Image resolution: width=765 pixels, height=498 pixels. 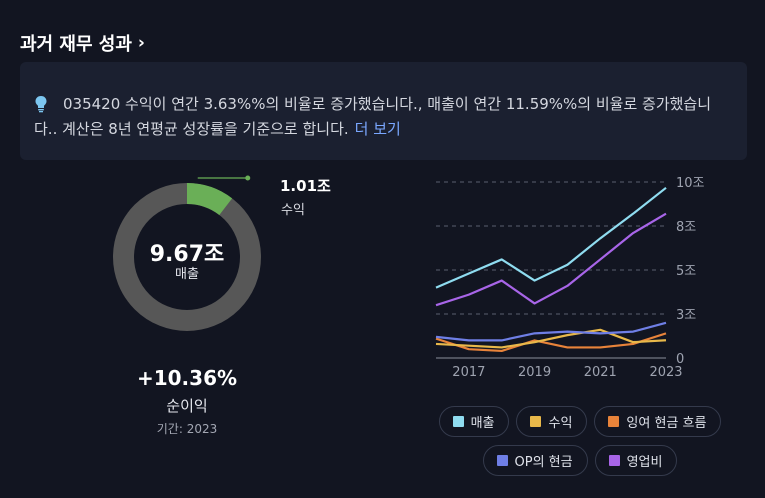 I want to click on legend-item: 잉여 현금 흐름, so click(x=658, y=421).